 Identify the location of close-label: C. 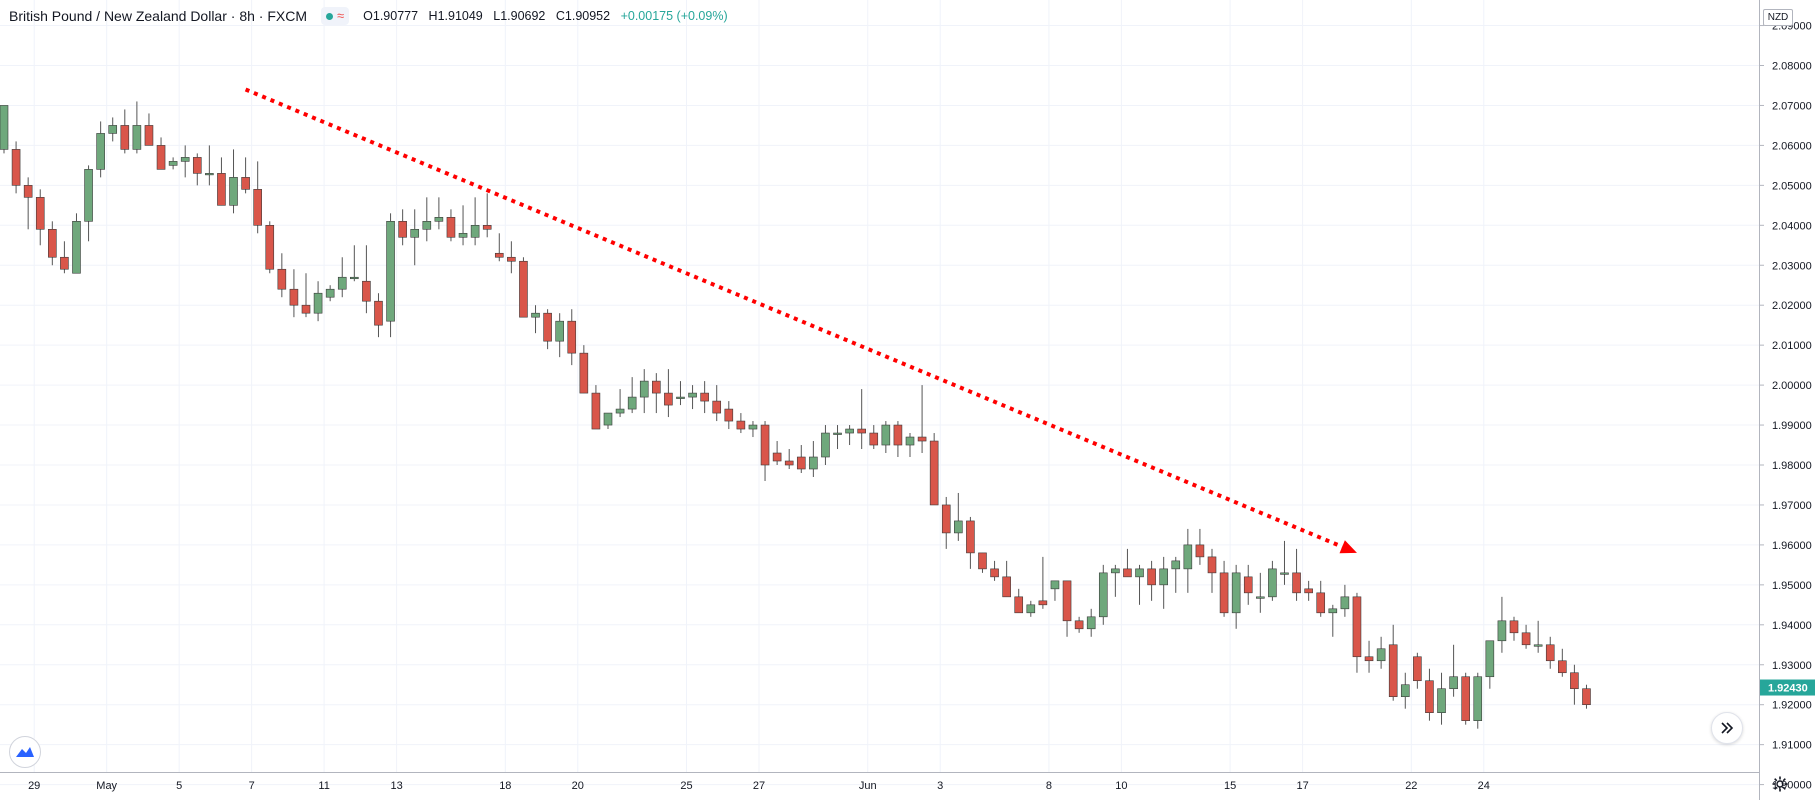
(560, 16).